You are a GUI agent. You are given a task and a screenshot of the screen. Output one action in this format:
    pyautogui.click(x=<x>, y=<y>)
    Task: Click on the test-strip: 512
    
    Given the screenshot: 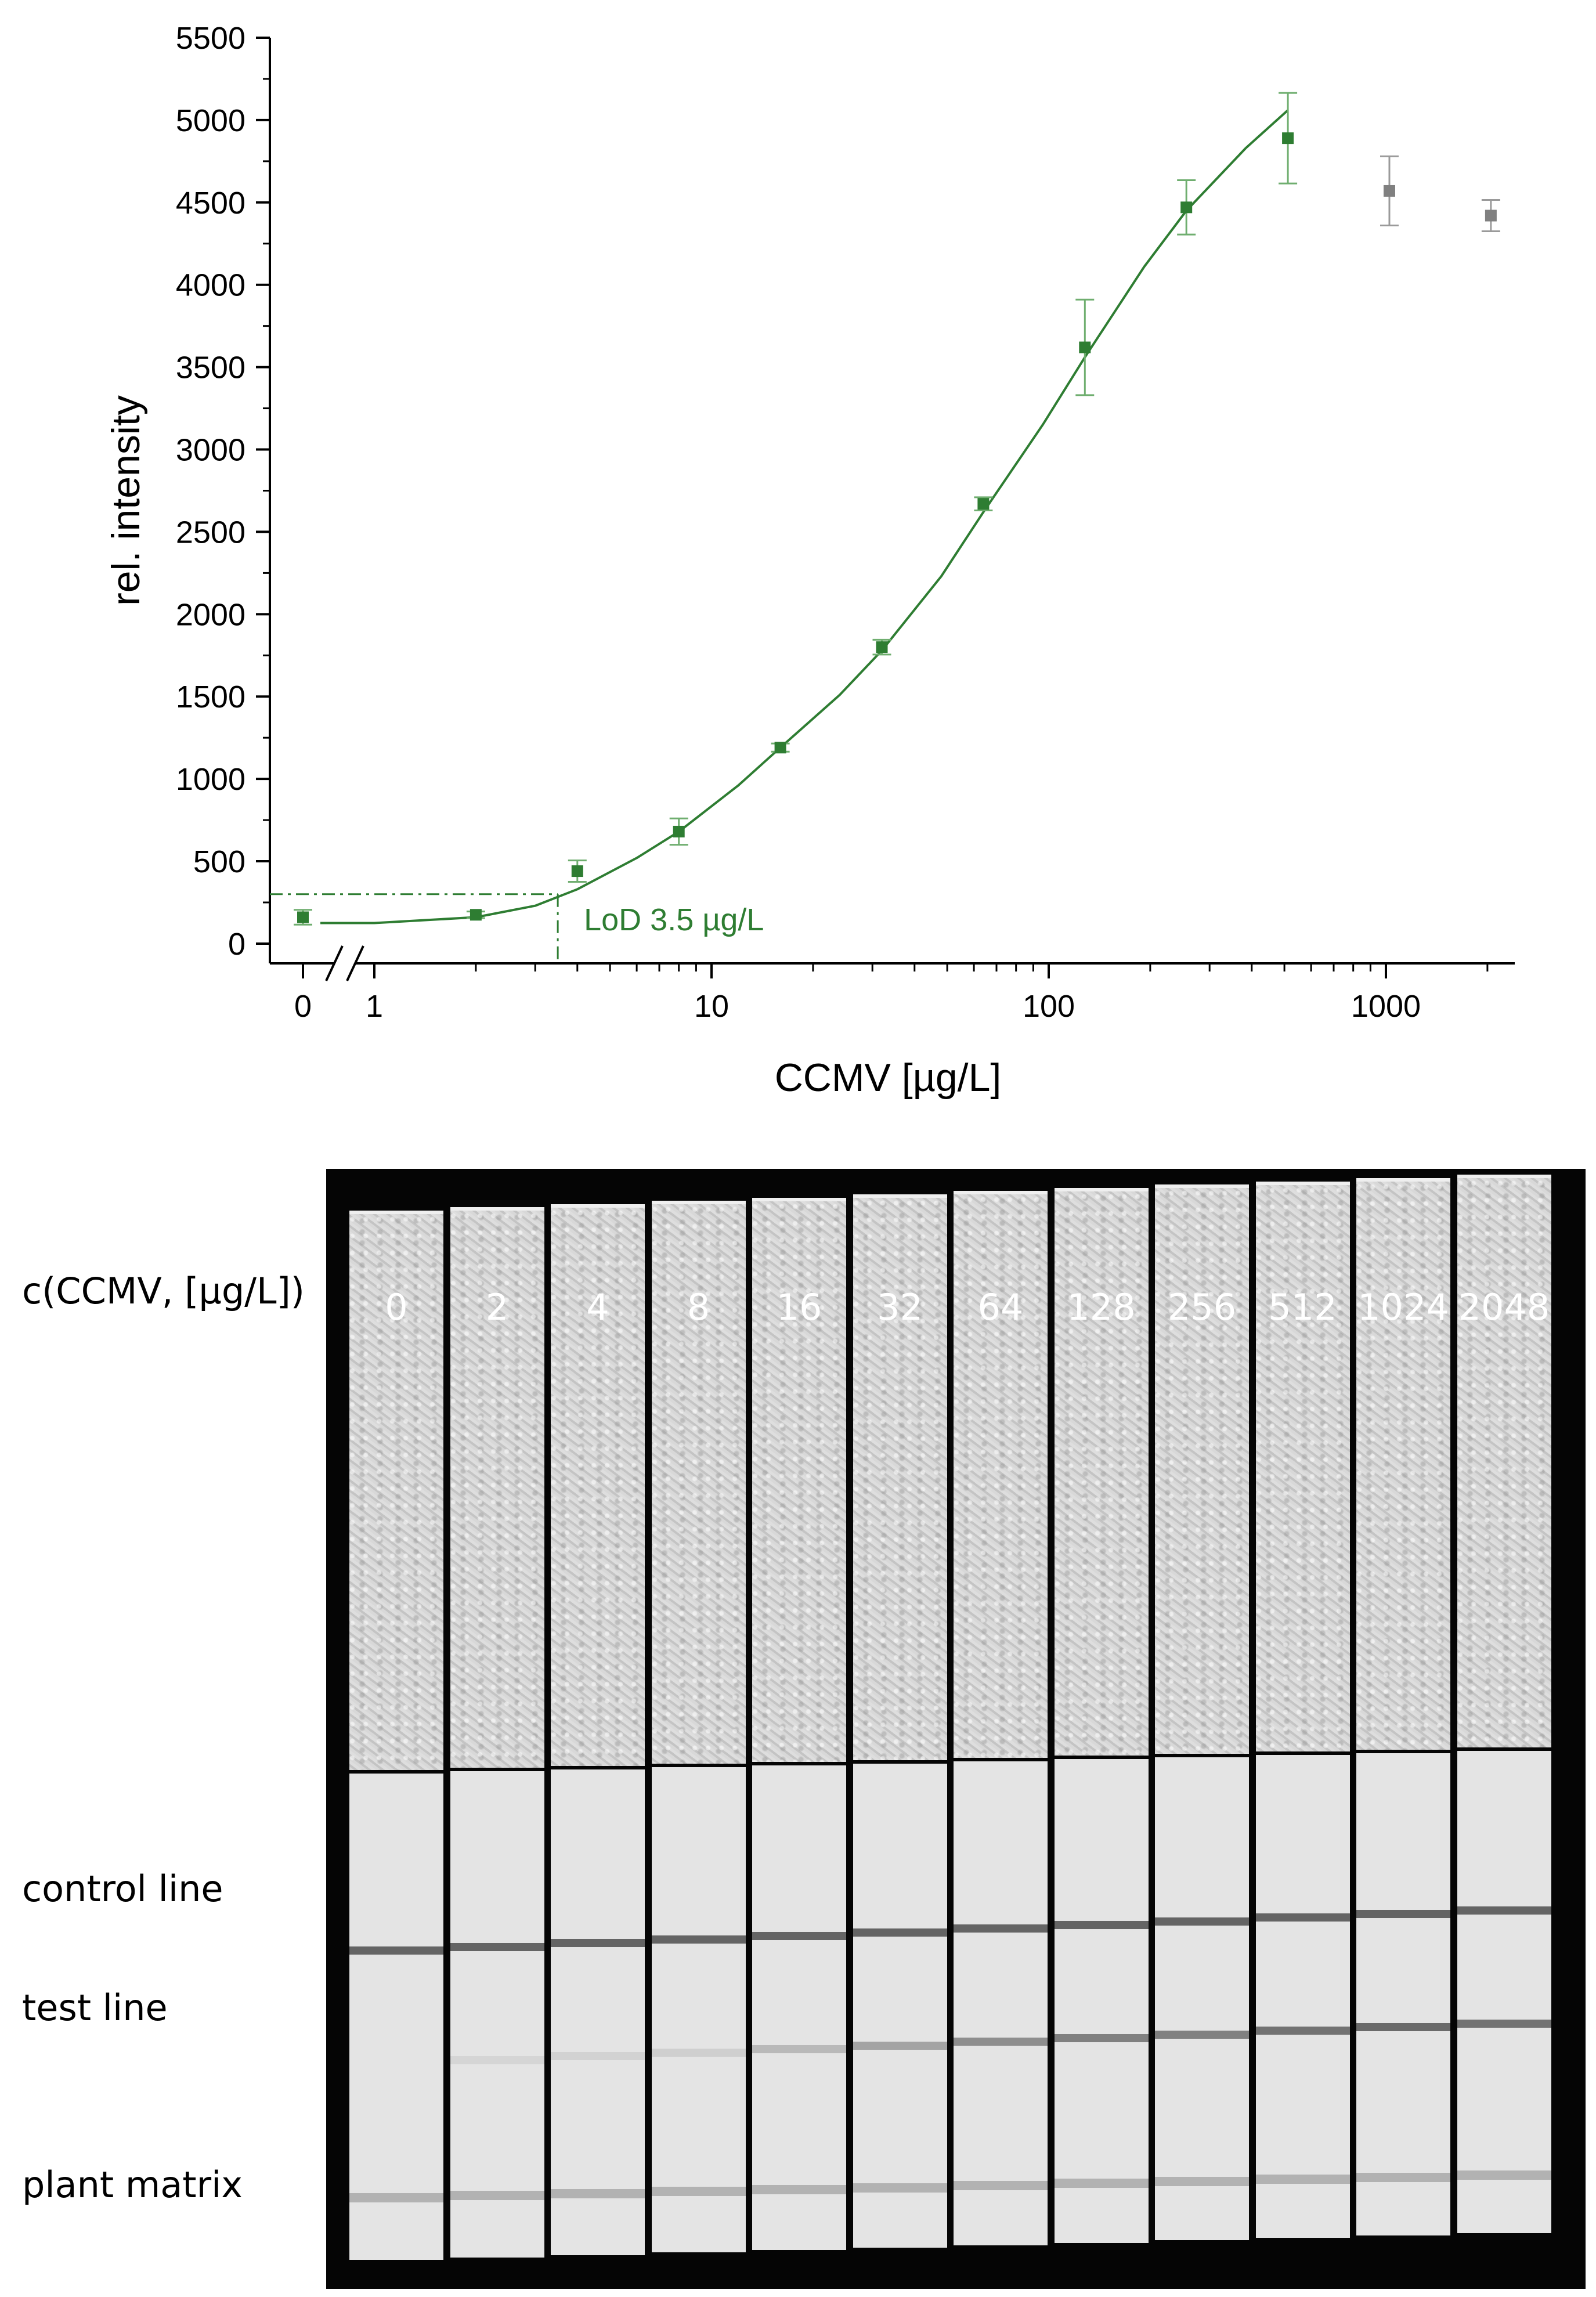 What is the action you would take?
    pyautogui.click(x=1302, y=1709)
    